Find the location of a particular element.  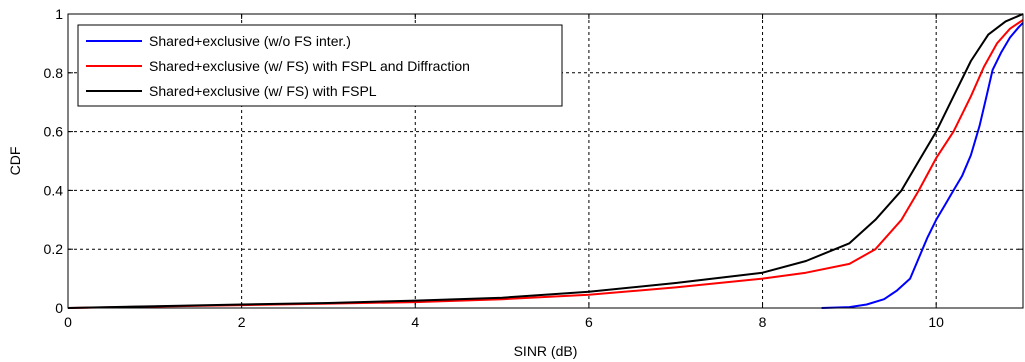

x-axis-label: SINR (dB) is located at coordinates (546, 351).